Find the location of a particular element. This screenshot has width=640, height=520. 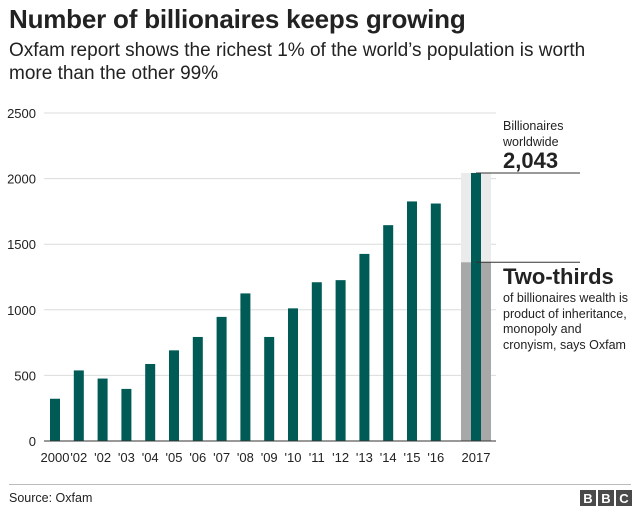

y-tick-label: 1000 is located at coordinates (21, 310).